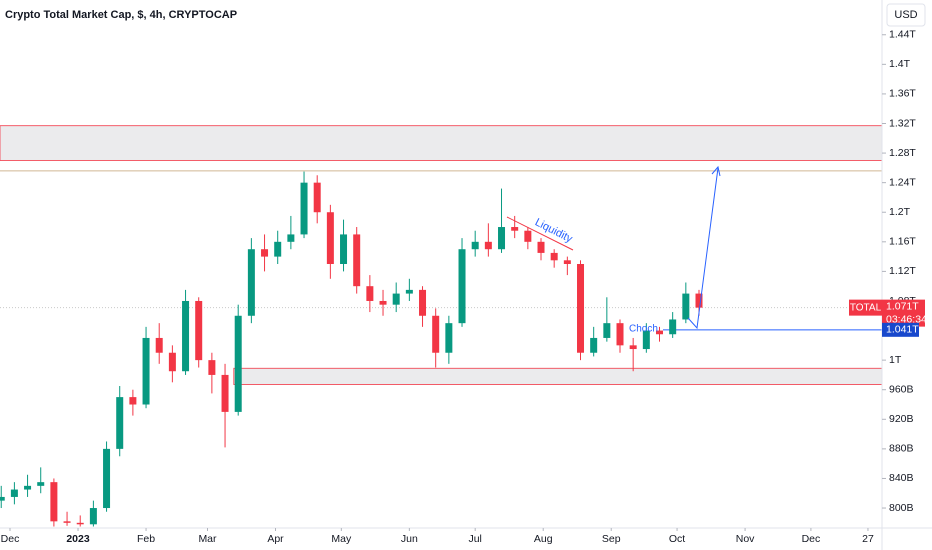 This screenshot has height=550, width=932. Describe the element at coordinates (902, 153) in the screenshot. I see `y-tick-label: 1.28T` at that location.